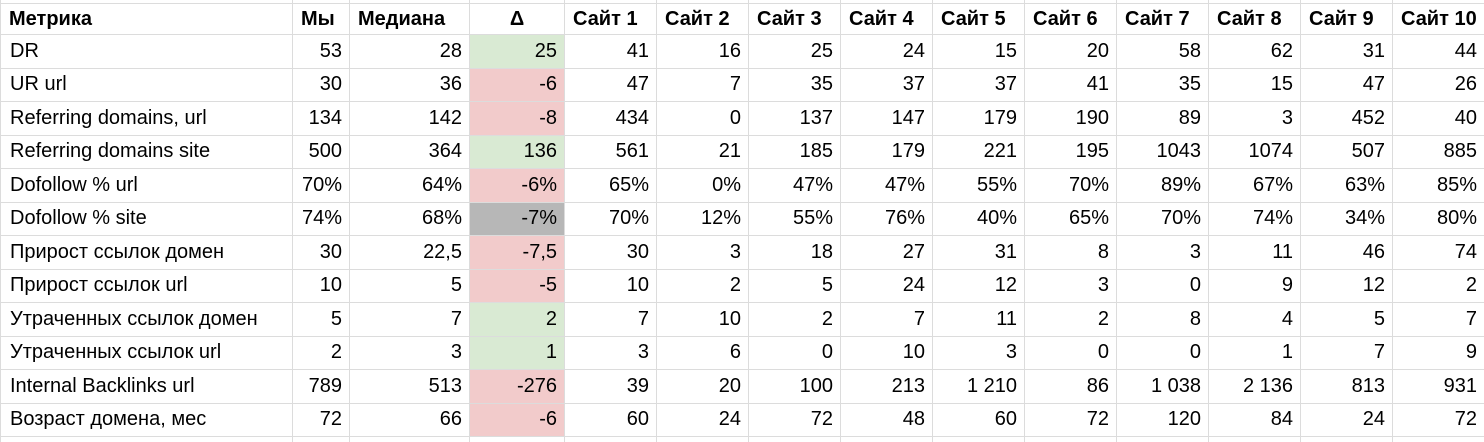 The width and height of the screenshot is (1484, 442). What do you see at coordinates (321, 19) in the screenshot?
I see `header-cell-we: Мы` at bounding box center [321, 19].